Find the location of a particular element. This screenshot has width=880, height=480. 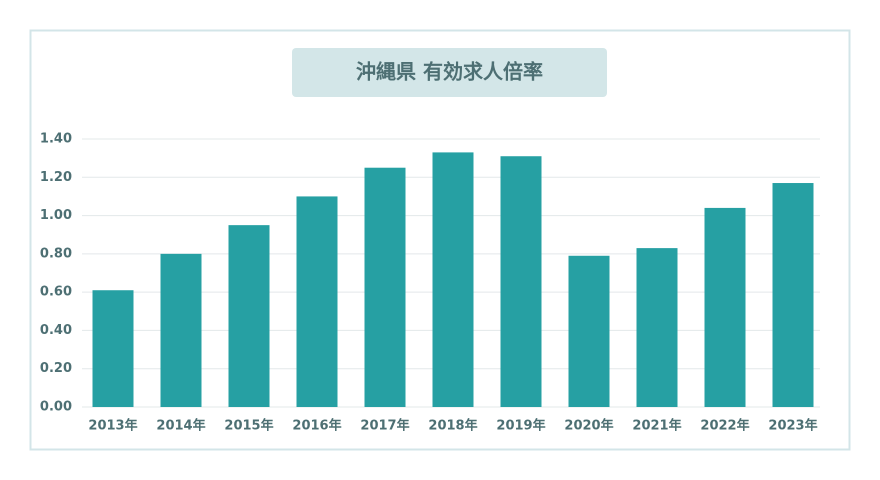

x-tick-label: 2020年 is located at coordinates (588, 426).